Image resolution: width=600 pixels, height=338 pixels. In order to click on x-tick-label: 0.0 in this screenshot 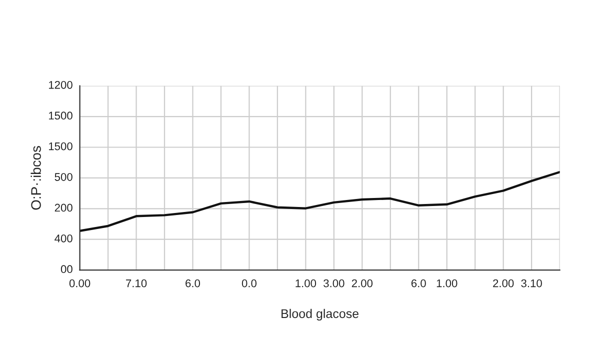, I will do `click(249, 283)`.